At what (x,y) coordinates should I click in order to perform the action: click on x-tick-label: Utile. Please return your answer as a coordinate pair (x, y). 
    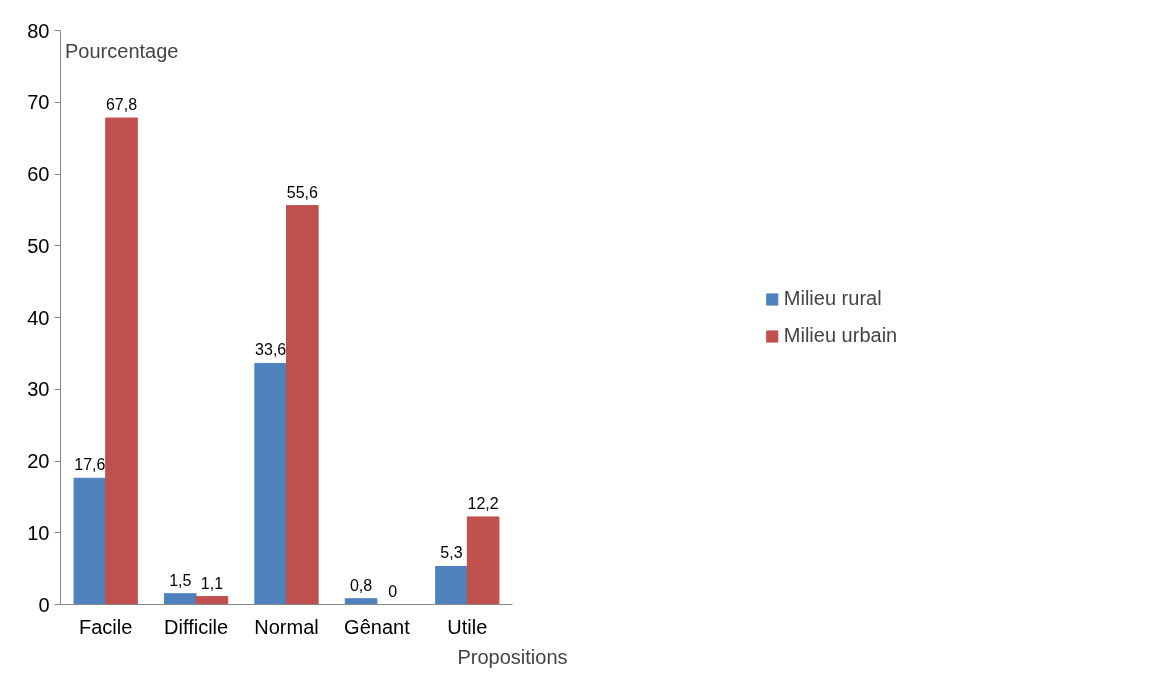
    Looking at the image, I should click on (467, 626).